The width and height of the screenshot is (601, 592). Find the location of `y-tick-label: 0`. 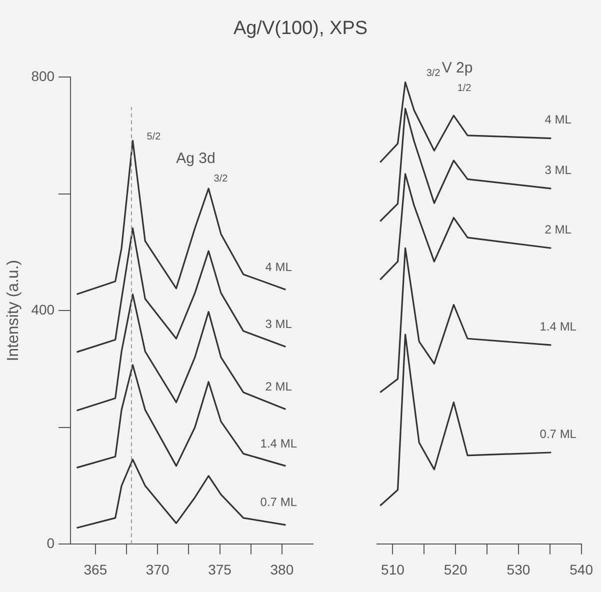

y-tick-label: 0 is located at coordinates (50, 543).